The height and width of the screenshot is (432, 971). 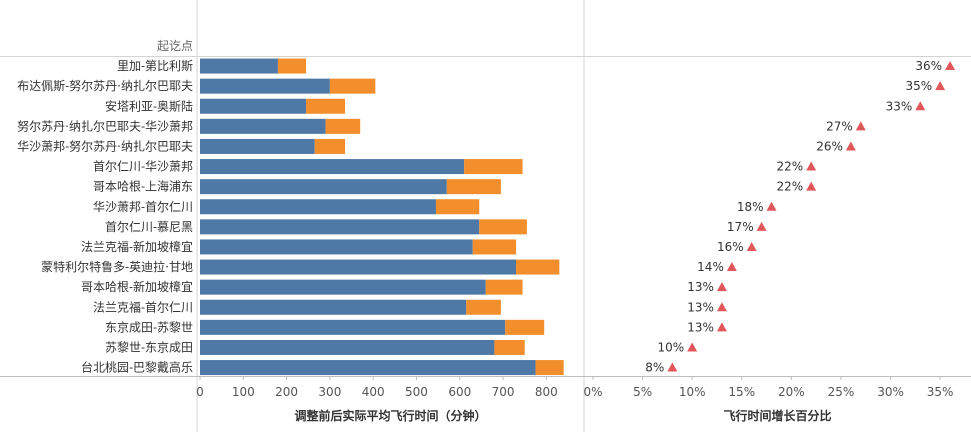 I want to click on data-label: 35%, so click(x=918, y=86).